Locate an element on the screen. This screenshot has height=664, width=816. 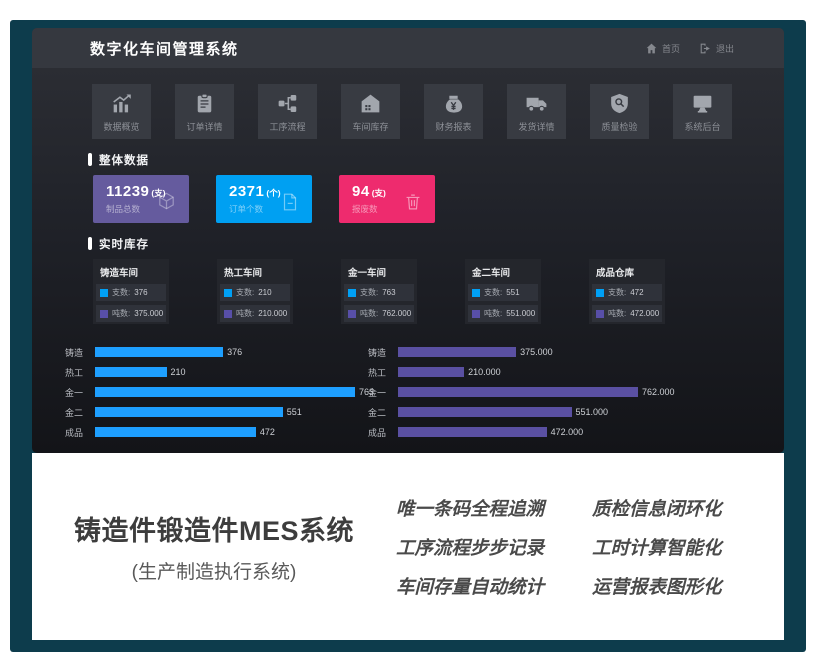
pieces-row: 支数: 210 is located at coordinates (255, 292).